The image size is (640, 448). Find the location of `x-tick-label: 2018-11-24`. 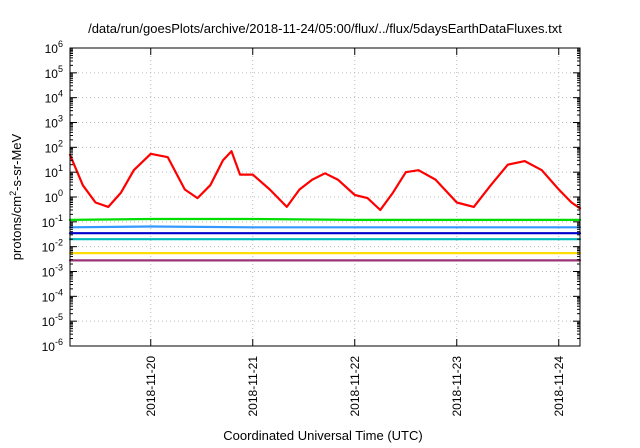

x-tick-label: 2018-11-24 is located at coordinates (559, 386).